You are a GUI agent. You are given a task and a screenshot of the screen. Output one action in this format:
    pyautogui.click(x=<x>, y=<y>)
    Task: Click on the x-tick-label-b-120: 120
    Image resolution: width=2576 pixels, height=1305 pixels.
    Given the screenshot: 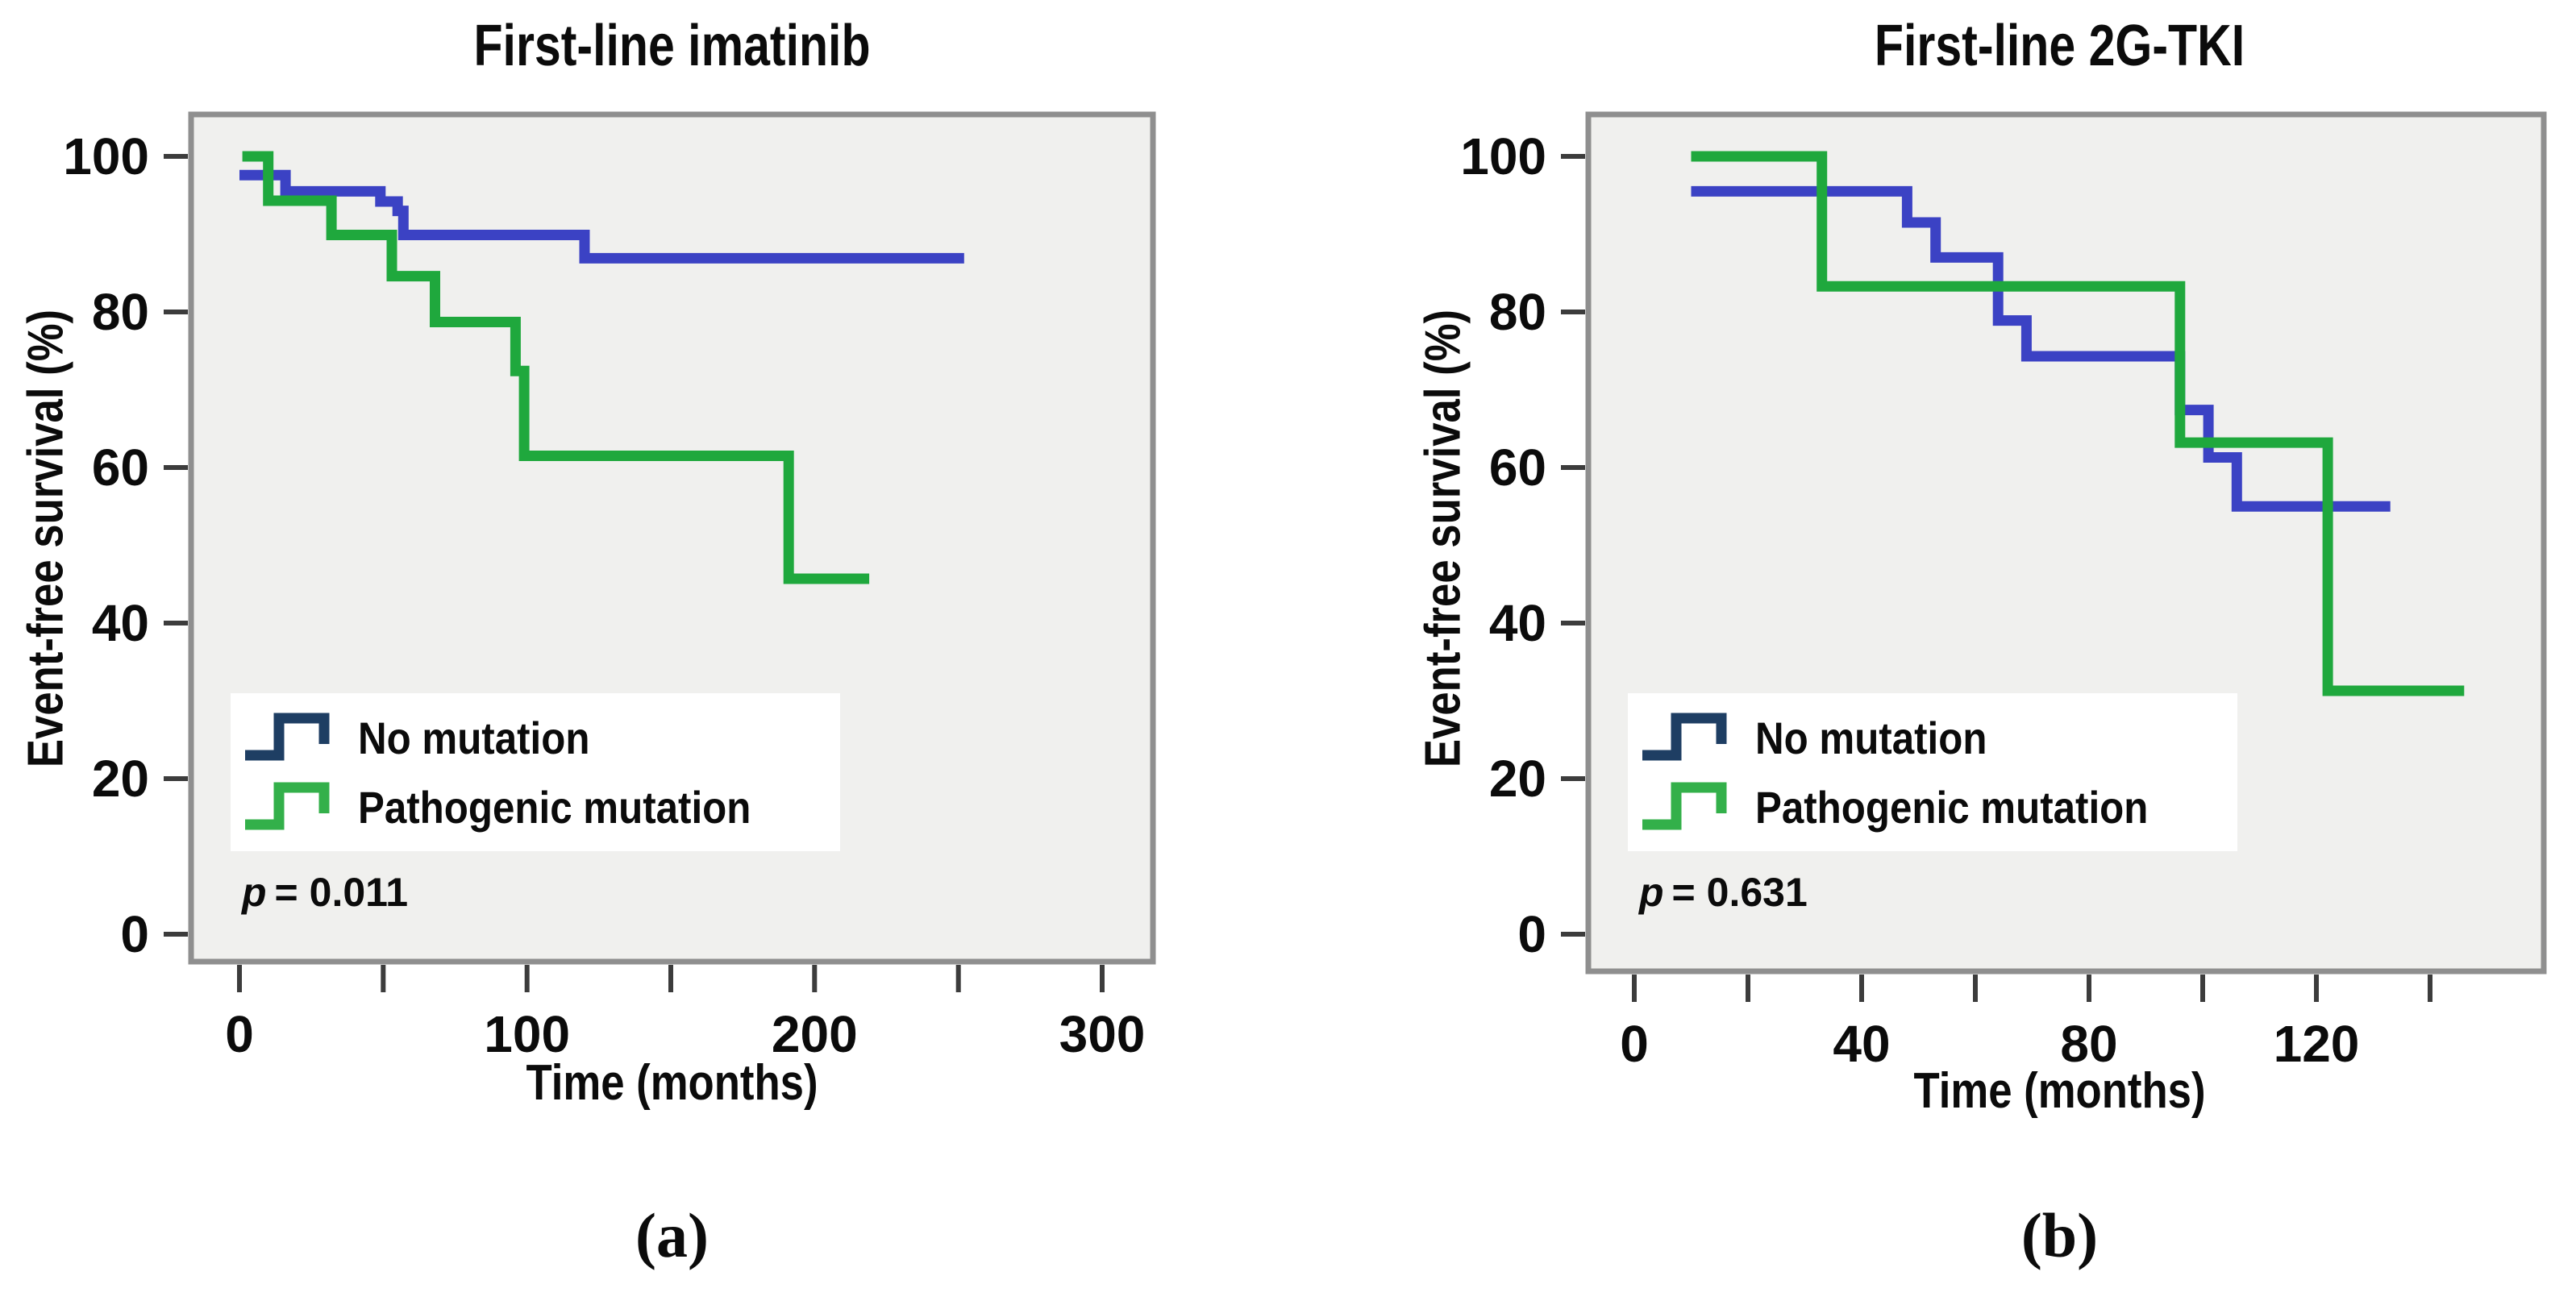 What is the action you would take?
    pyautogui.click(x=2317, y=1044)
    